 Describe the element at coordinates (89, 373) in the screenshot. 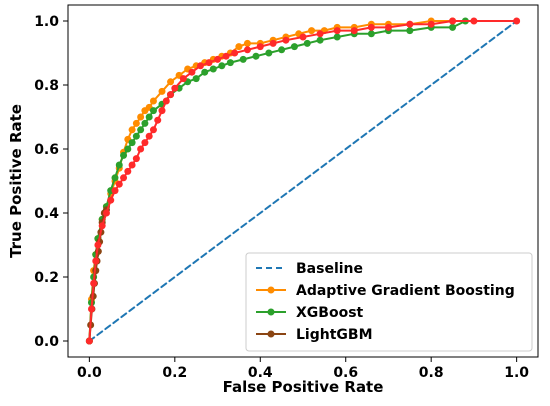

I see `x-tick-label: 0.0` at that location.